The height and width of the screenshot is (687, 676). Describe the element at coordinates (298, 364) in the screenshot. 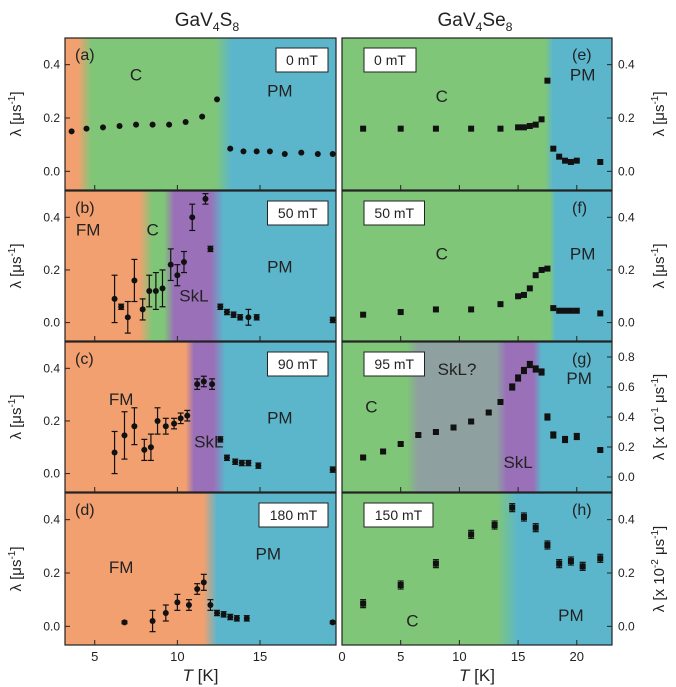

I see `field-label: 90 mT` at that location.